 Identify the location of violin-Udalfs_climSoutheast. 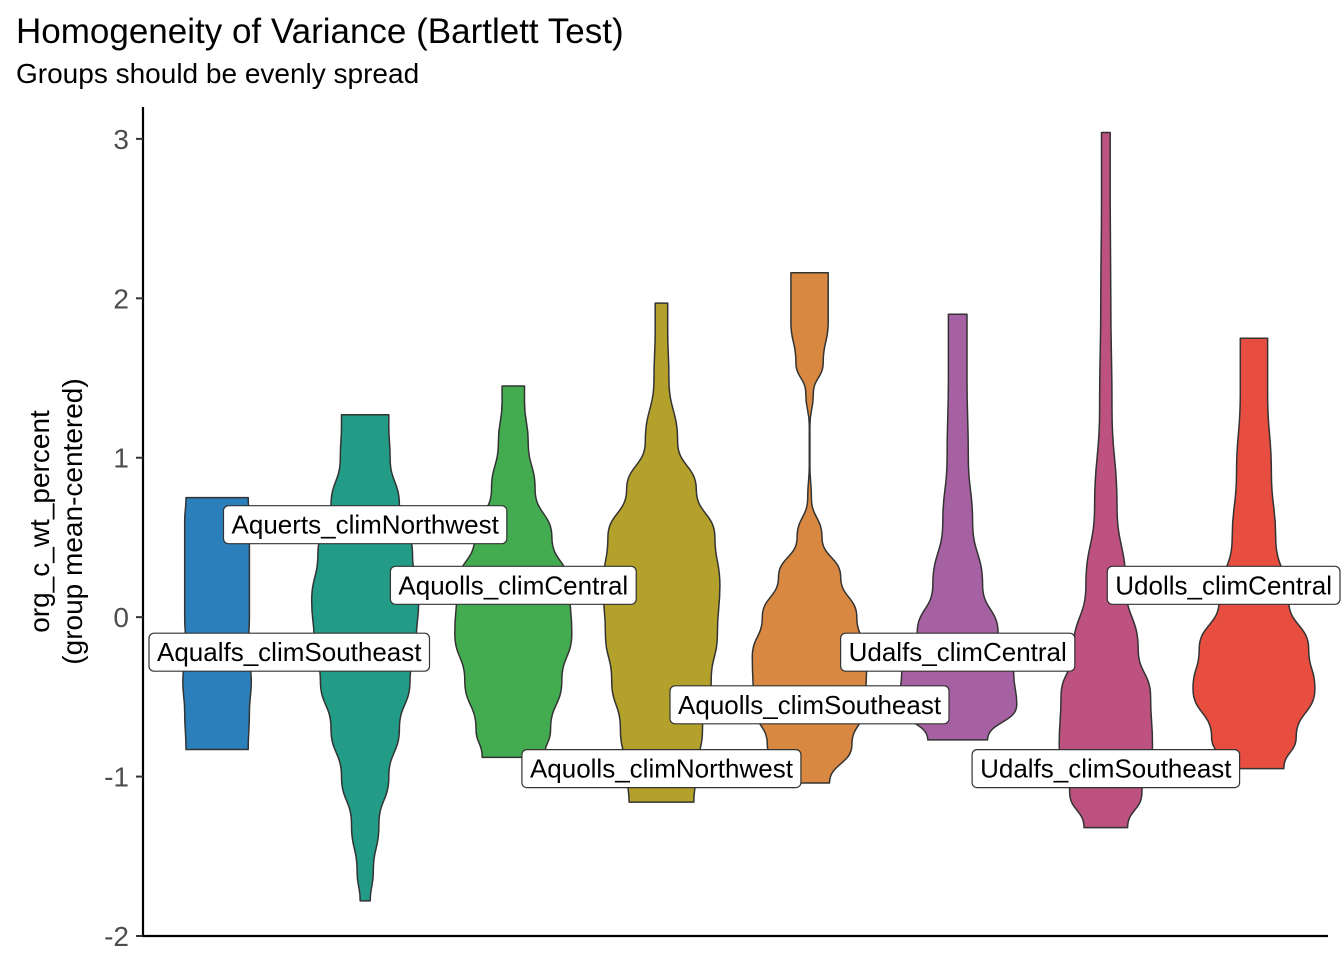
(1106, 480).